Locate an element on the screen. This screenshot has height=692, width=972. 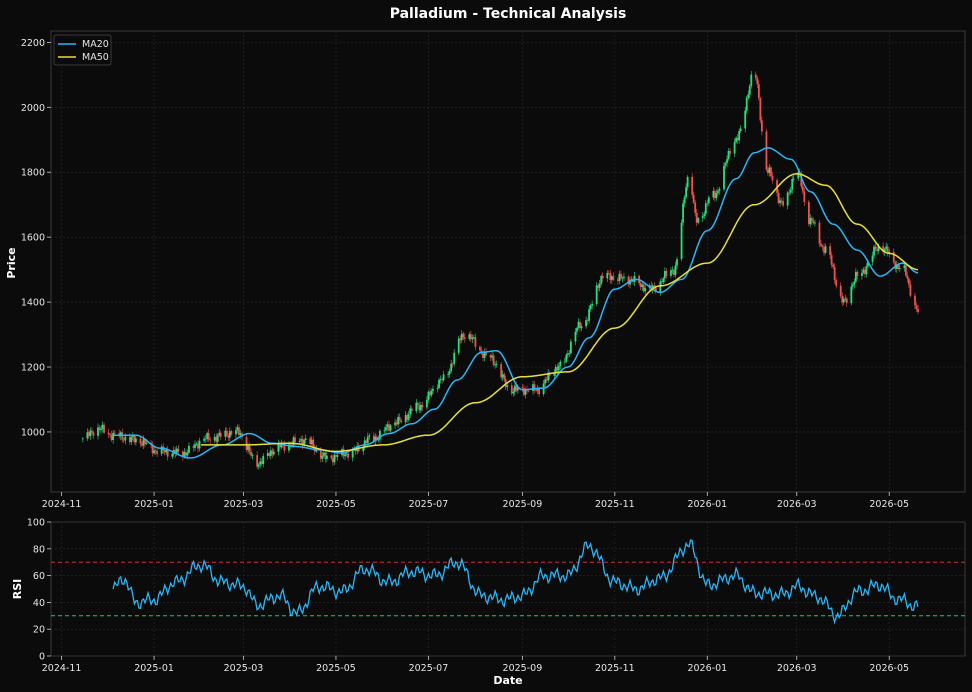
rsi-y-tick-label: 80 is located at coordinates (39, 549).